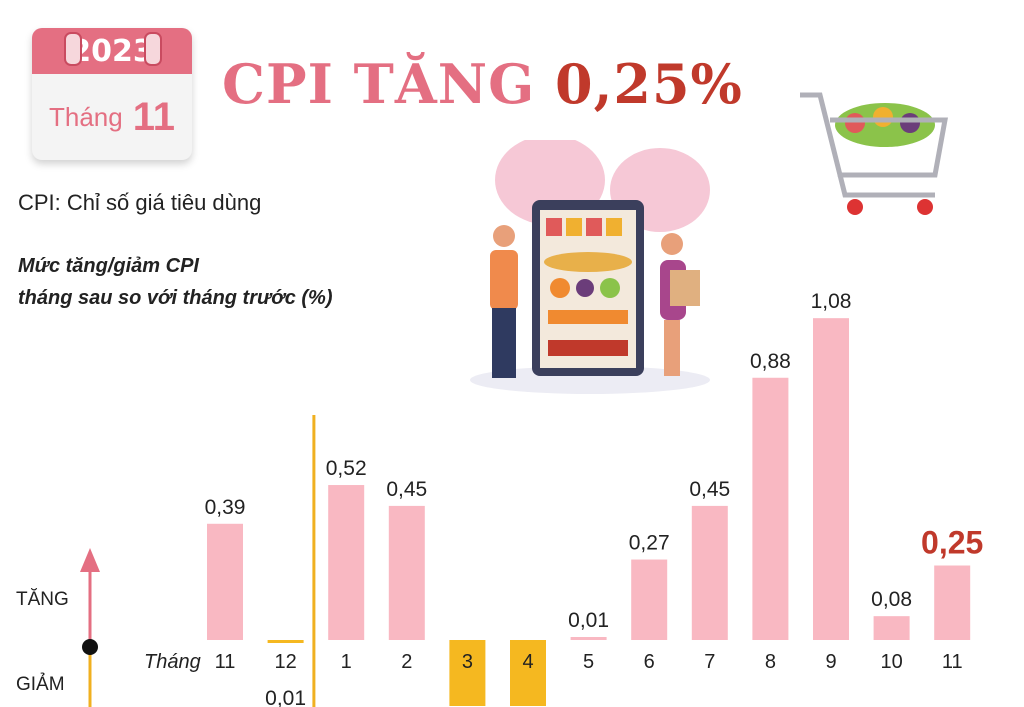 Image resolution: width=1024 pixels, height=707 pixels. Describe the element at coordinates (346, 662) in the screenshot. I see `x-tick-label-2: 1` at that location.